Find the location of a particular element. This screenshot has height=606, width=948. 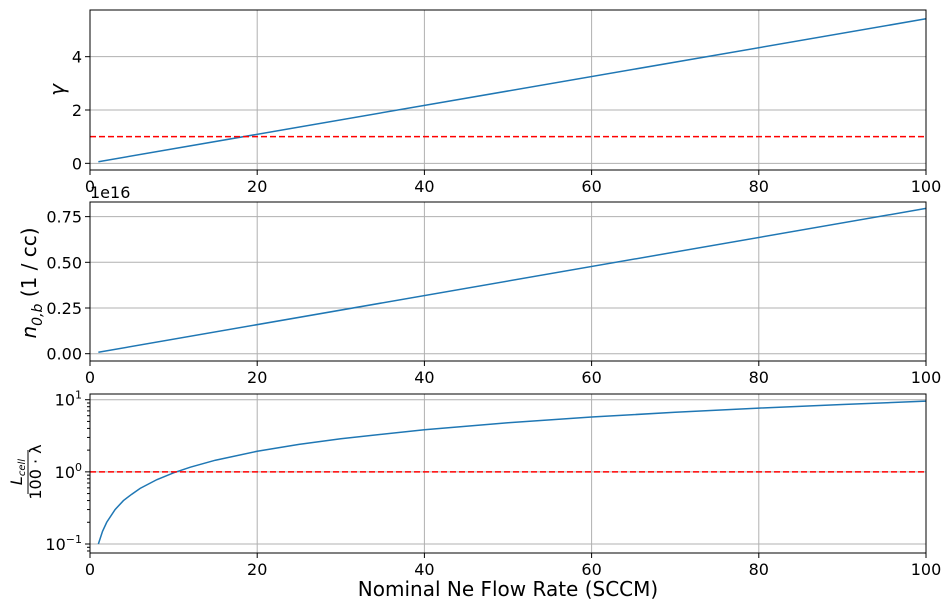

panel3-ytick-label: 10⁰ is located at coordinates (68, 471).